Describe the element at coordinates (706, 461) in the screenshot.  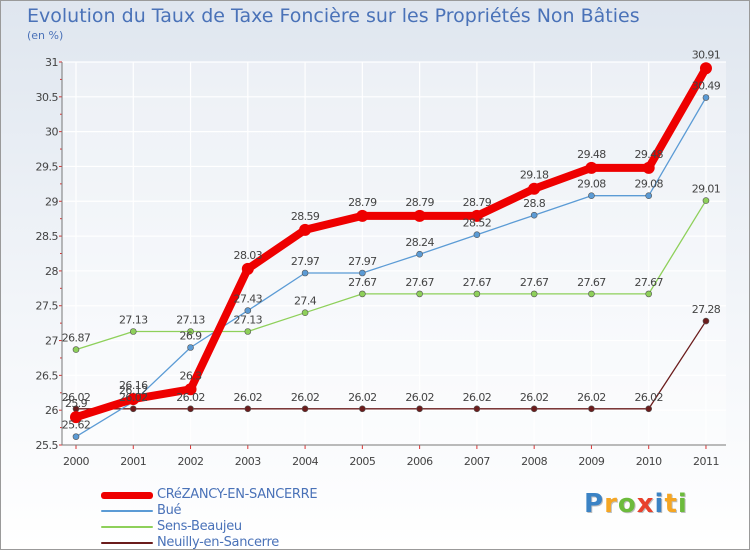
I see `x-tick-label: 2011` at that location.